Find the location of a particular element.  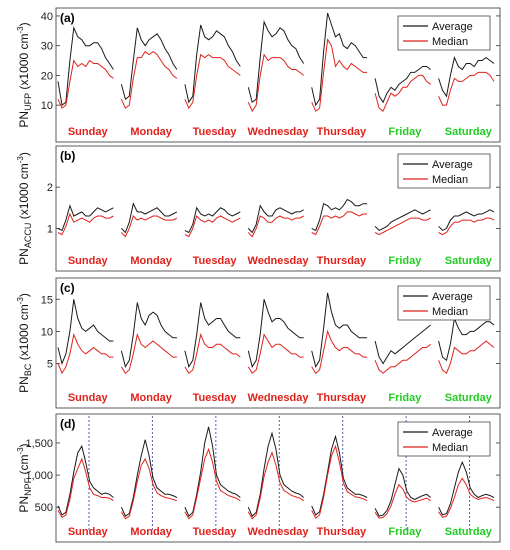

y-tick-label: 1,000 is located at coordinates (39, 476).